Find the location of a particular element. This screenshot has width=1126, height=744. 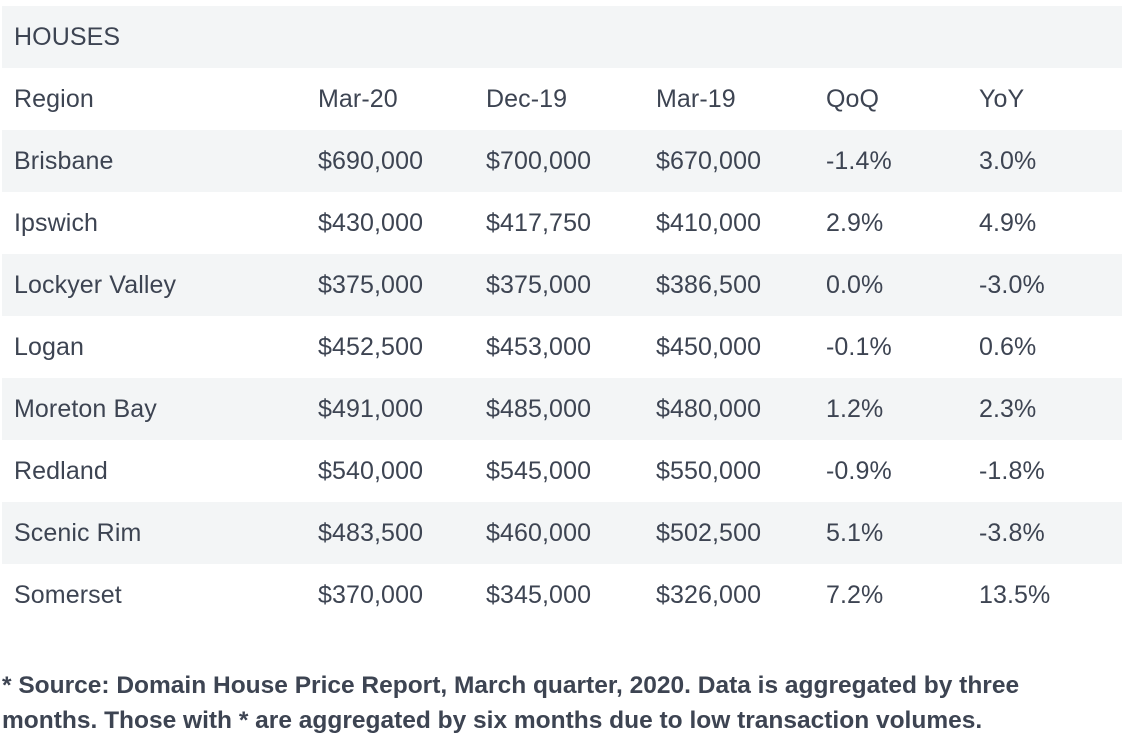

cell-mar-19: $502,500 is located at coordinates (709, 533).